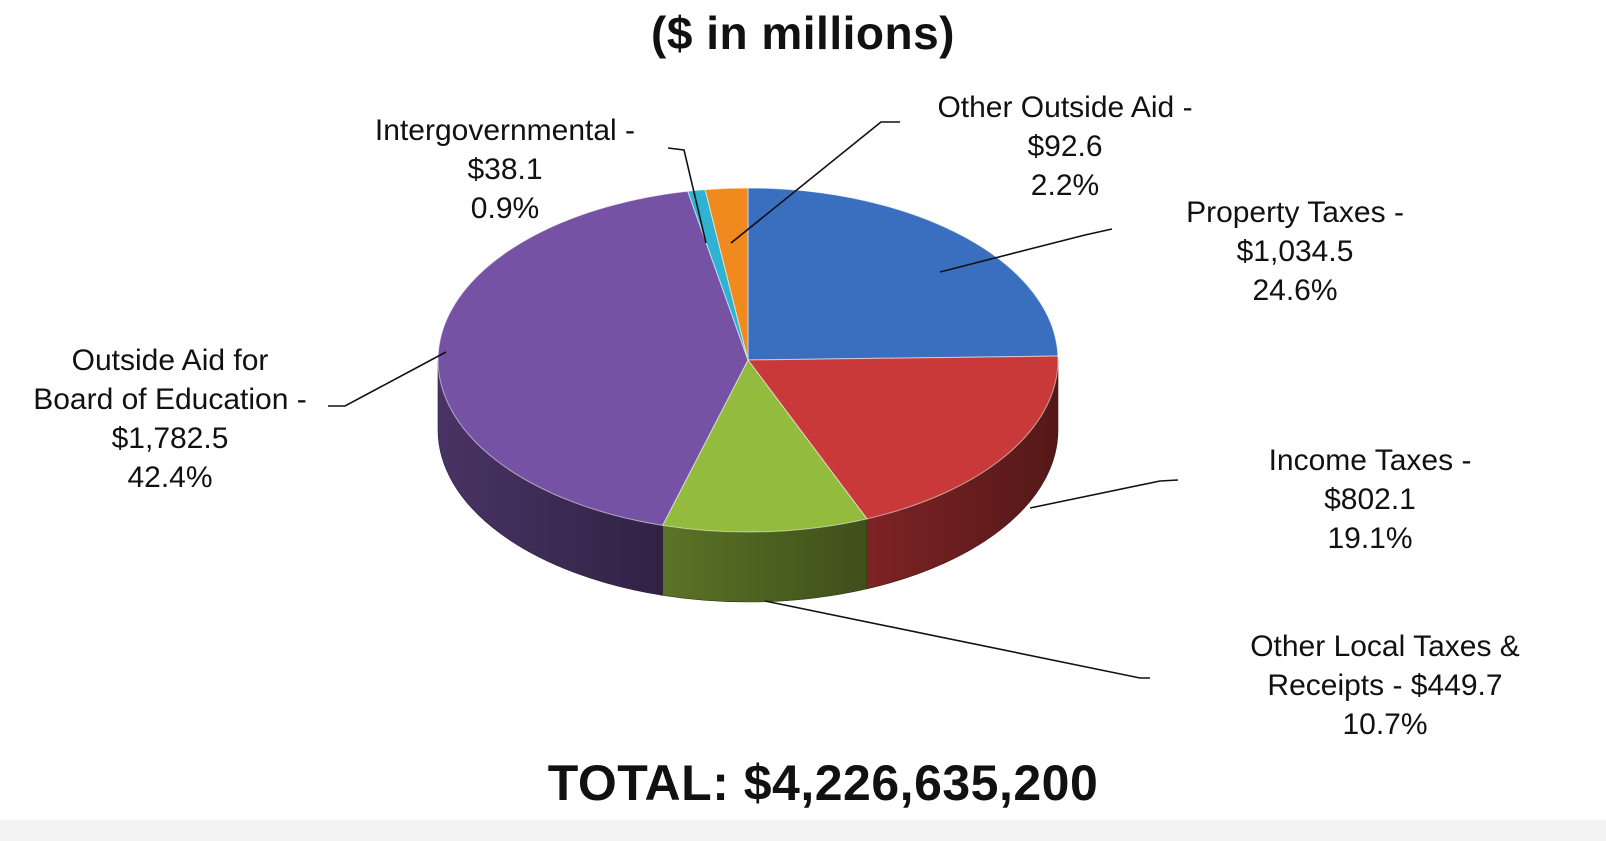  What do you see at coordinates (505, 208) in the screenshot?
I see `label-intergovernmental-line-3: 0.9%` at bounding box center [505, 208].